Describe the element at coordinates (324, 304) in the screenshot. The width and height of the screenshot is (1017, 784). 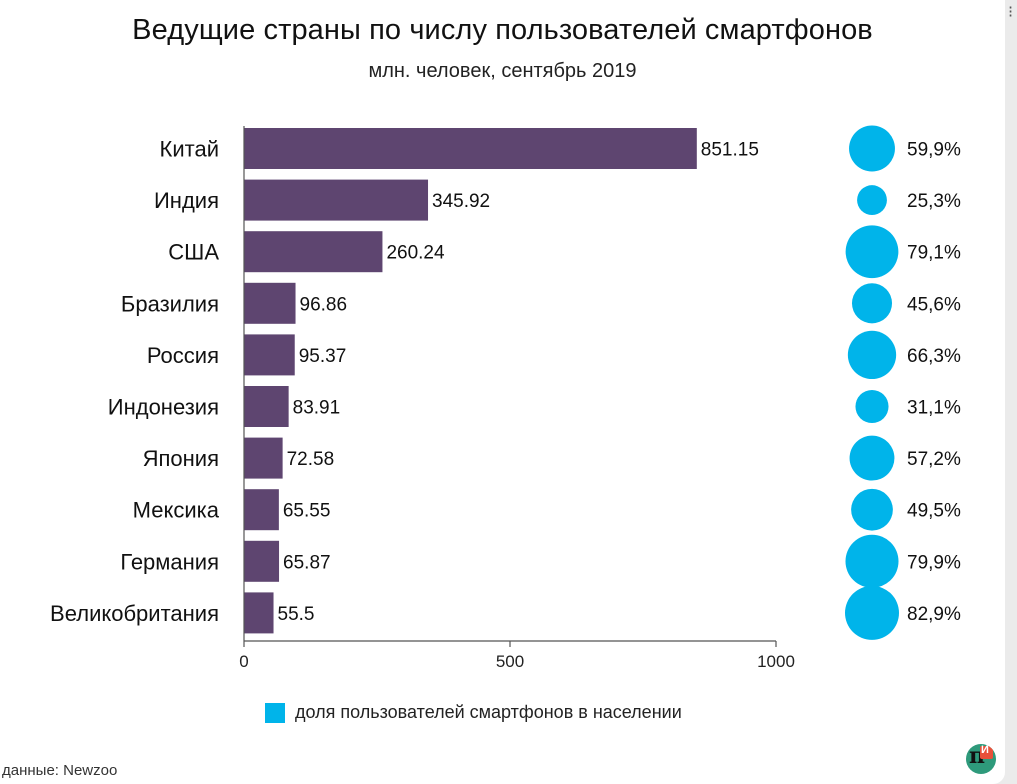
I see `bar-value-label: 96.86` at that location.